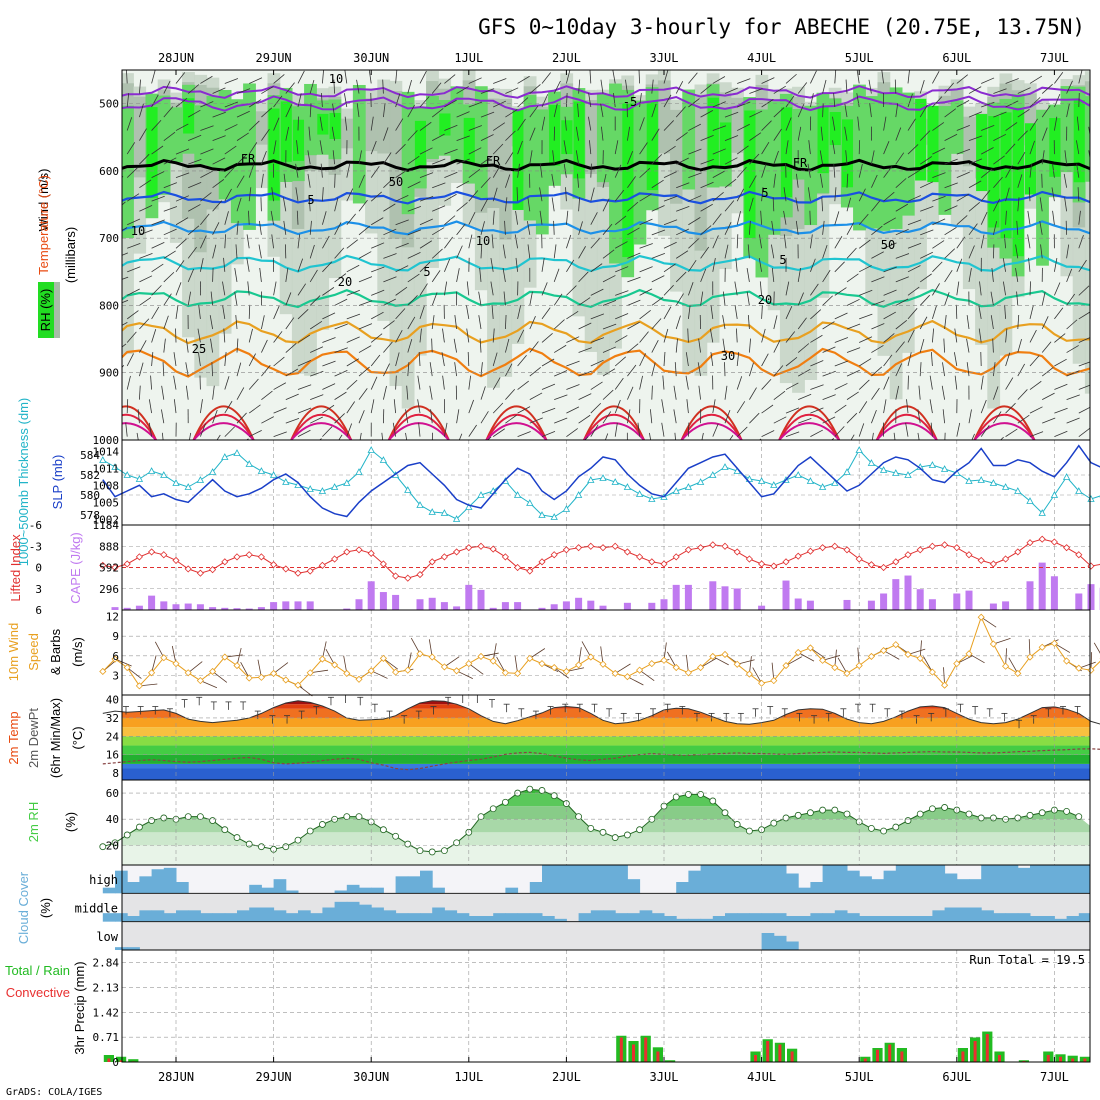 This screenshot has height=1100, width=1100. Describe the element at coordinates (483, 241) in the screenshot. I see `contour-label: 10` at that location.